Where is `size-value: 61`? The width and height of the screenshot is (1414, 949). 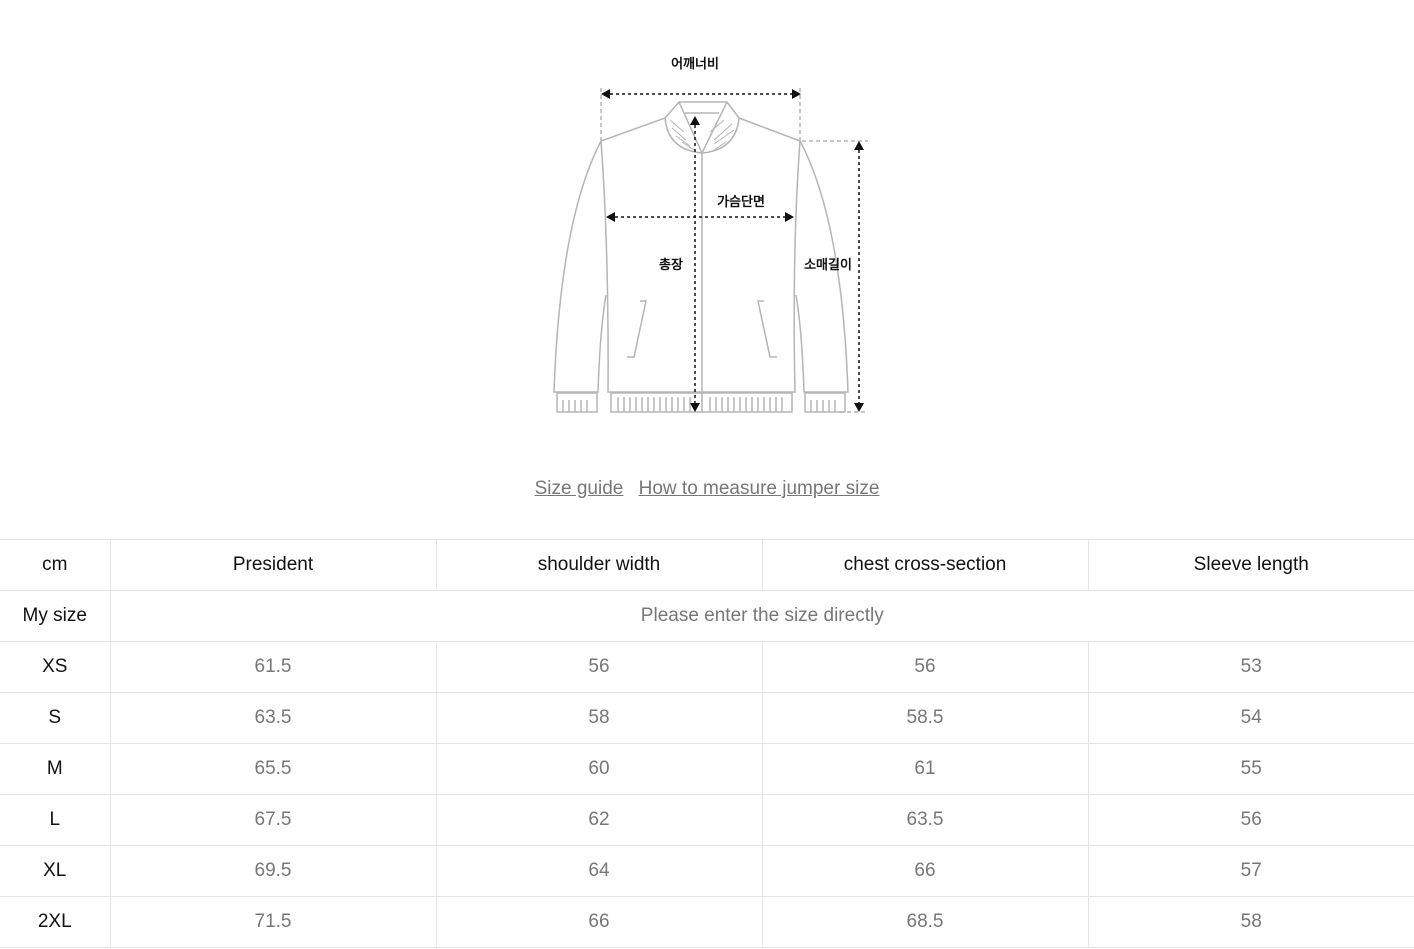
size-value: 61 is located at coordinates (925, 769).